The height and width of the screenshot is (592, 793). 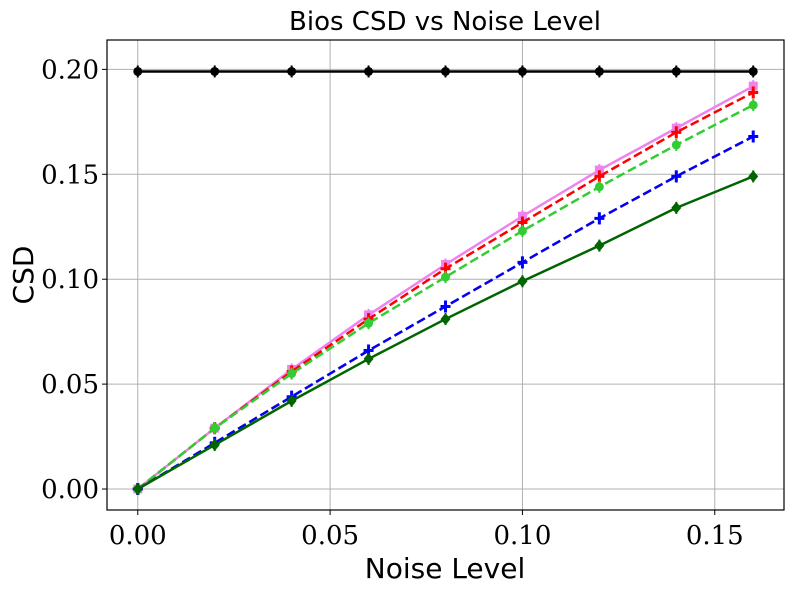 I want to click on x-tick-label: 0.10, so click(x=522, y=536).